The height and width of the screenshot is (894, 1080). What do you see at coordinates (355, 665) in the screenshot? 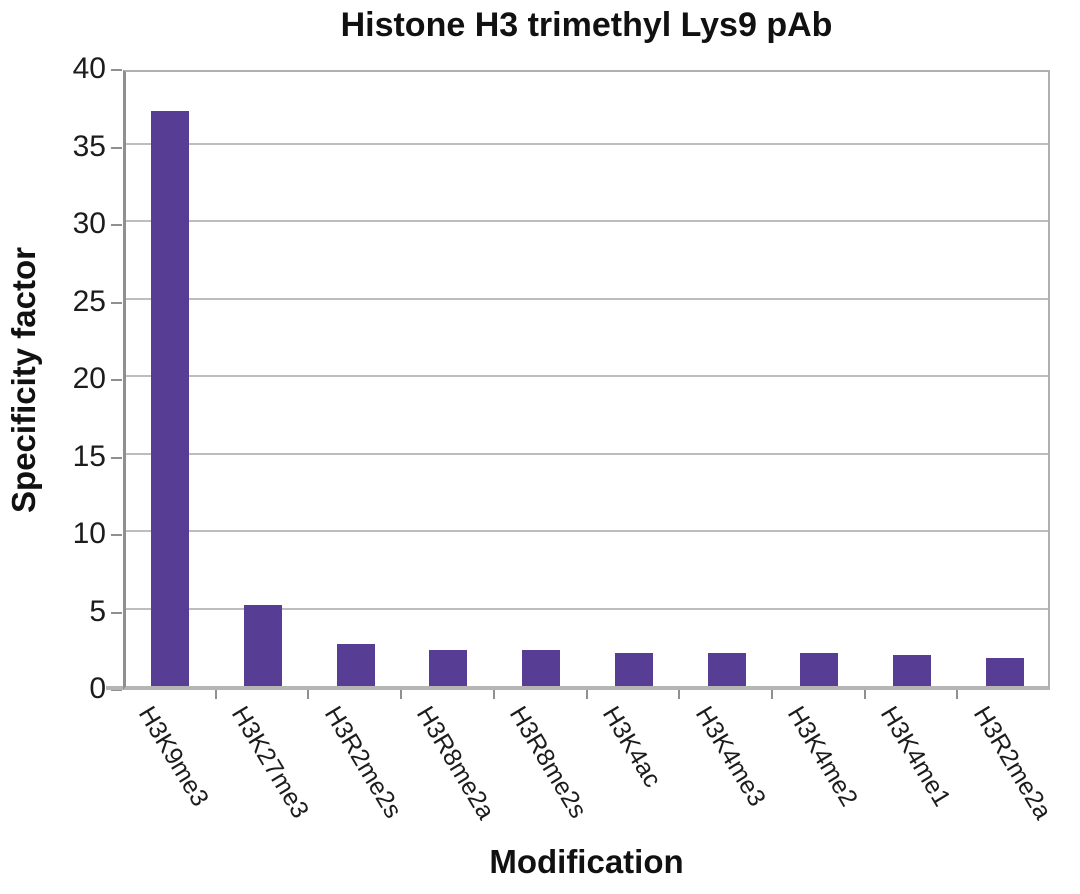
I see `bar-H3R2me2s` at bounding box center [355, 665].